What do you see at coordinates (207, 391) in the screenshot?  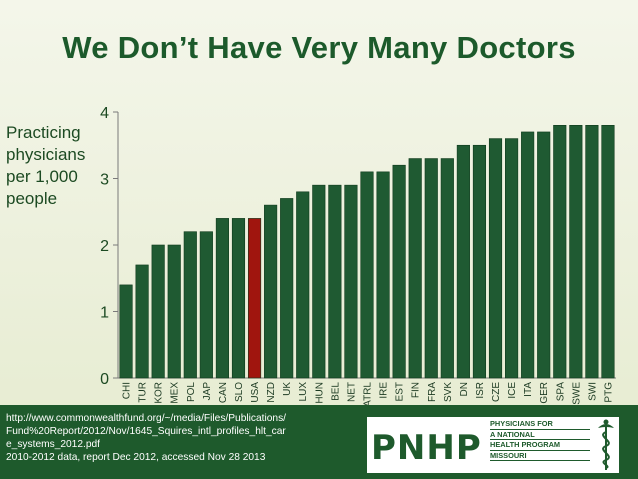 I see `x-tick-label: JAP` at bounding box center [207, 391].